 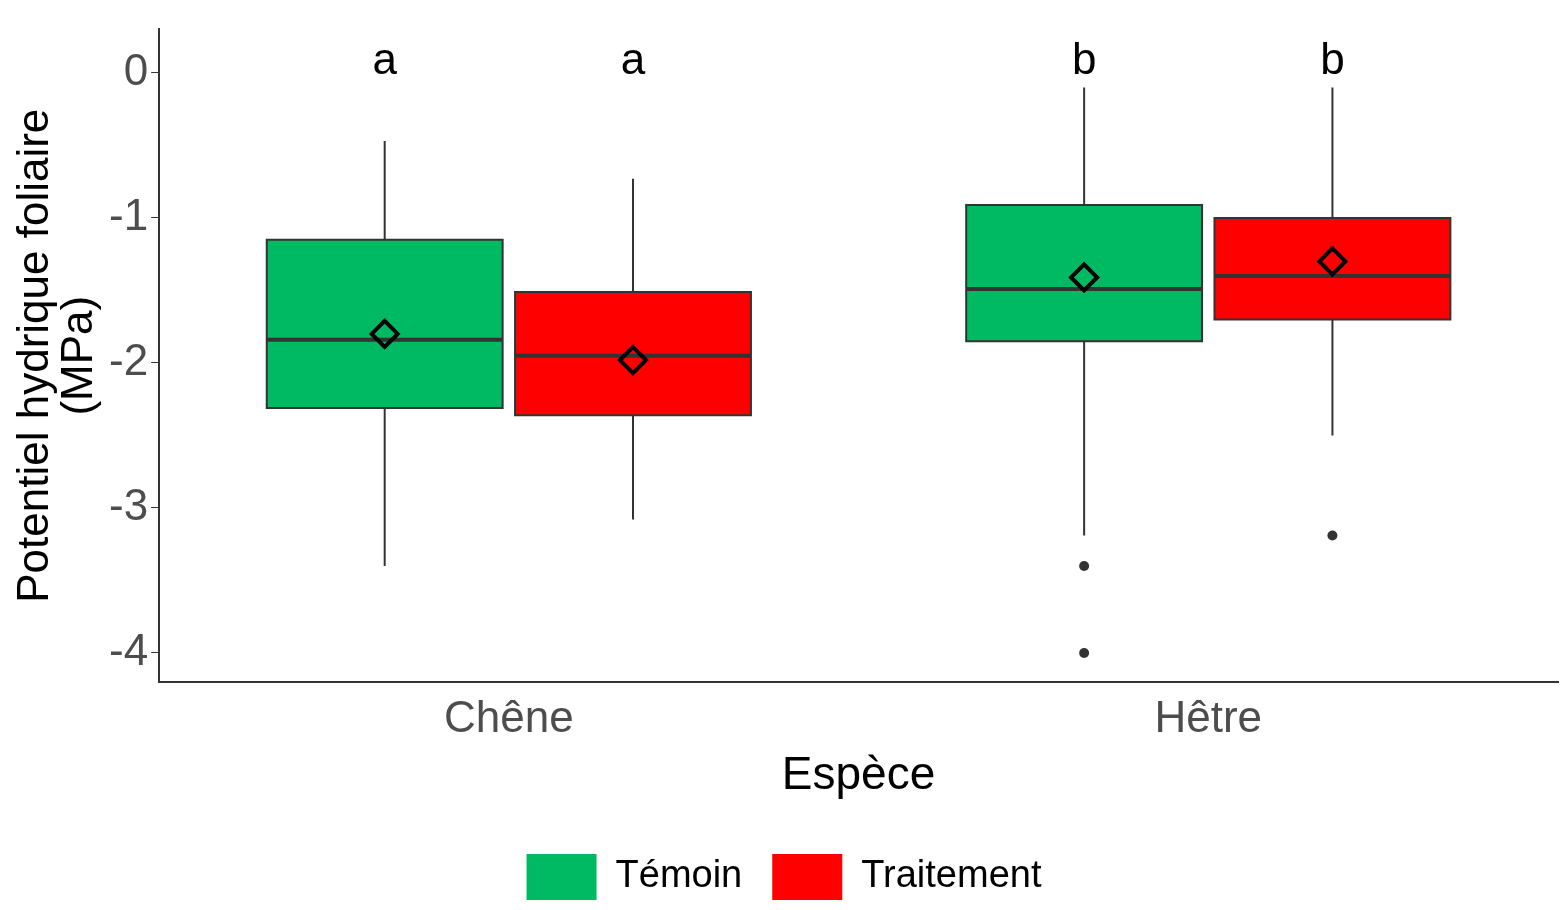 I want to click on x-tick-label: Hêtre, so click(x=1208, y=716).